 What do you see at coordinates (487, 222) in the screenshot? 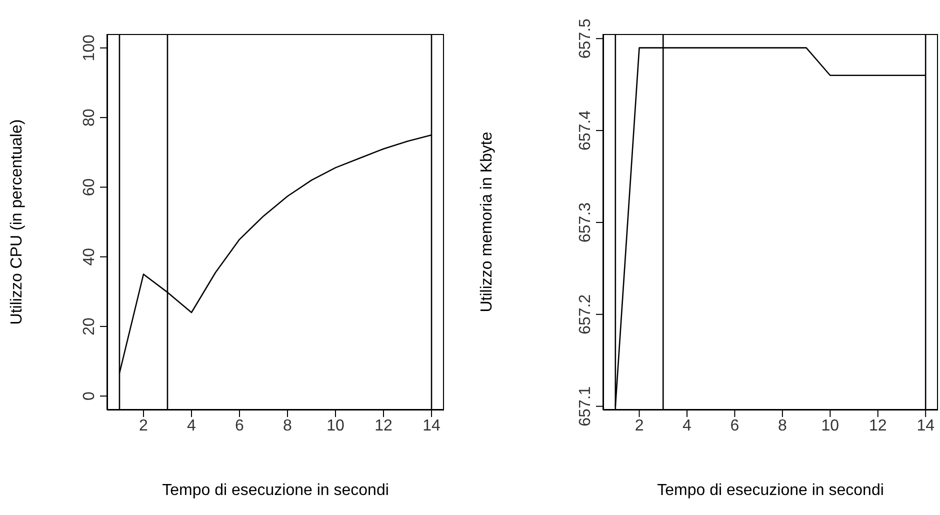
I see `y-axis-title: Utilizzo memoria in Kbyte` at bounding box center [487, 222].